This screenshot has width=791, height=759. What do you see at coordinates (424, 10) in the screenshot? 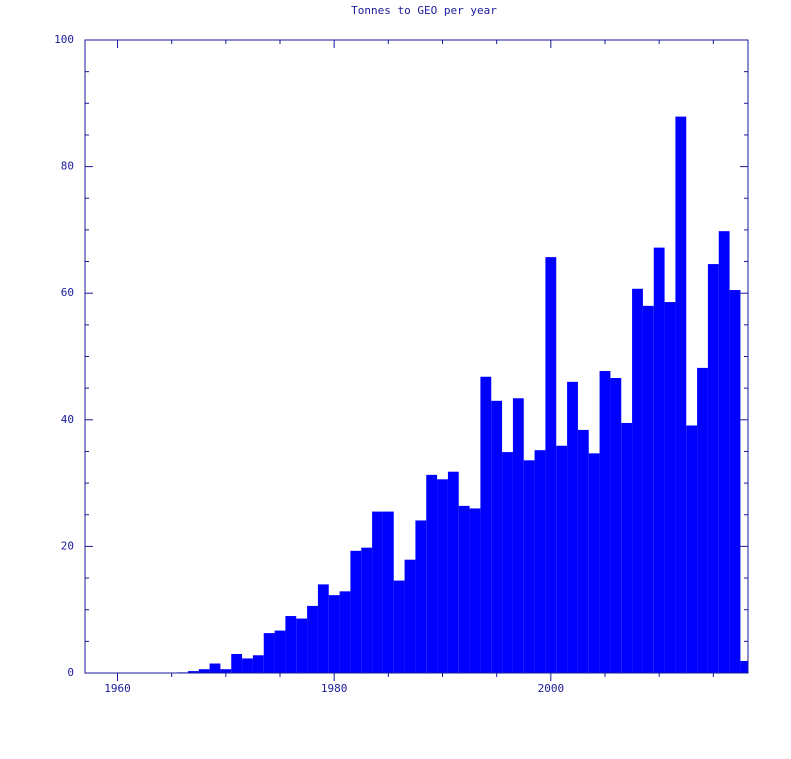
I see `chart-title: Tonnes to GEO per year` at bounding box center [424, 10].